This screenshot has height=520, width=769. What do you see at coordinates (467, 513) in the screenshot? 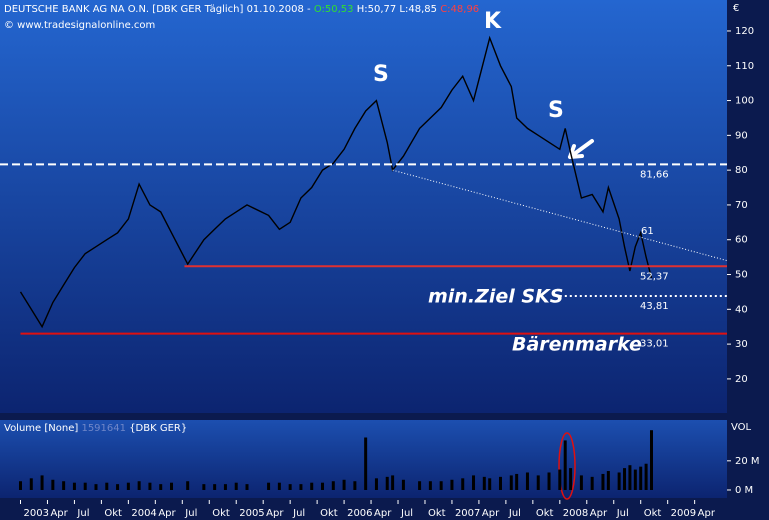
I see `x-tick-label: 2007` at bounding box center [467, 513].